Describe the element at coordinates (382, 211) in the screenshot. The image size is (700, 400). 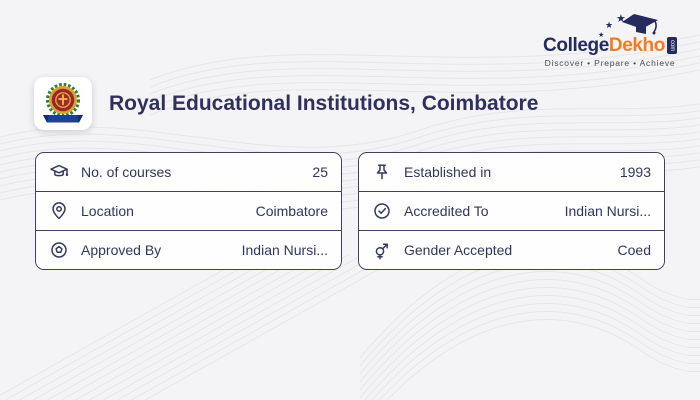
I see `check-circle-icon` at that location.